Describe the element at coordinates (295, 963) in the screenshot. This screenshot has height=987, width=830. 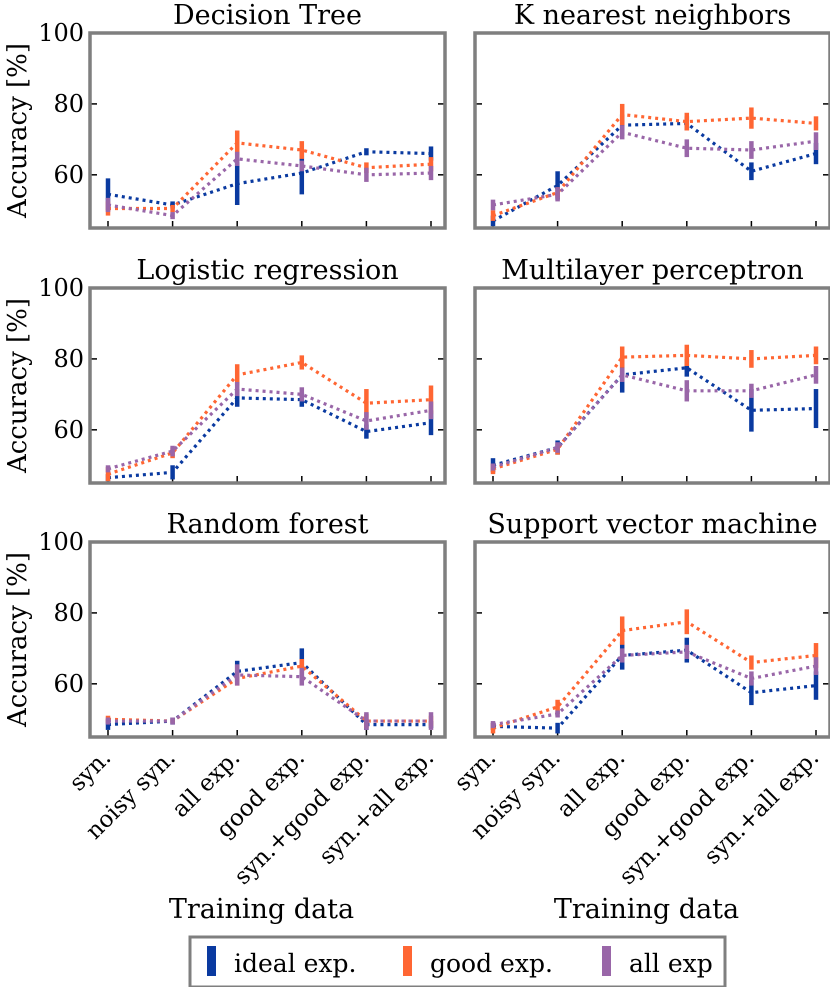
I see `legend-label-ideal: ideal exp.` at that location.